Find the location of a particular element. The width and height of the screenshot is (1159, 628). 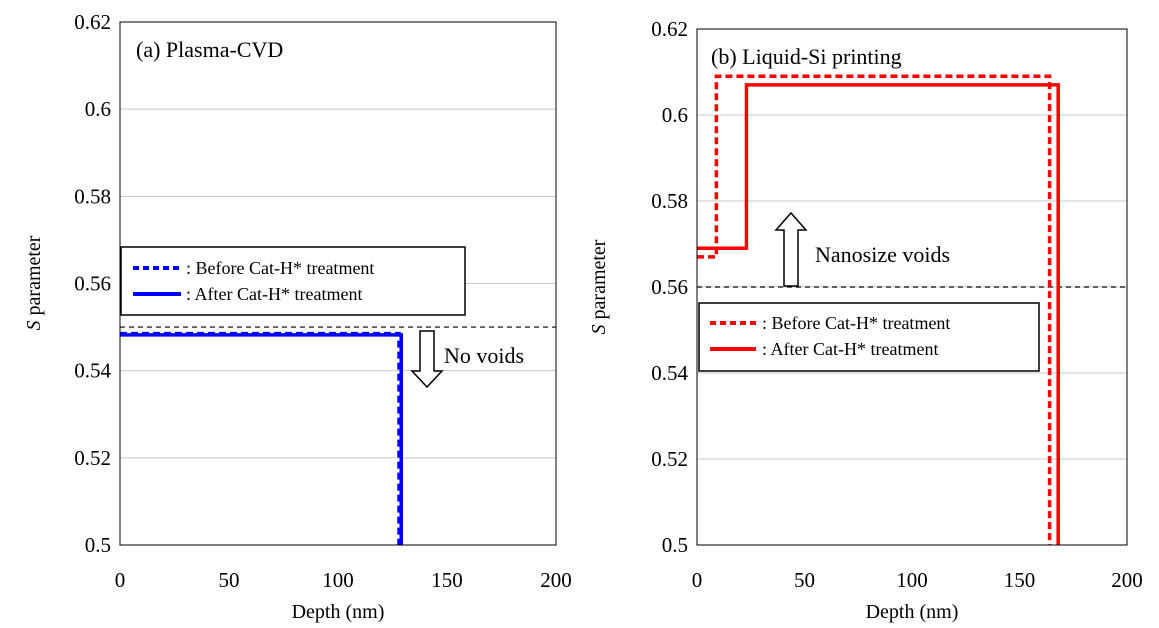

series-lines is located at coordinates (261, 438).